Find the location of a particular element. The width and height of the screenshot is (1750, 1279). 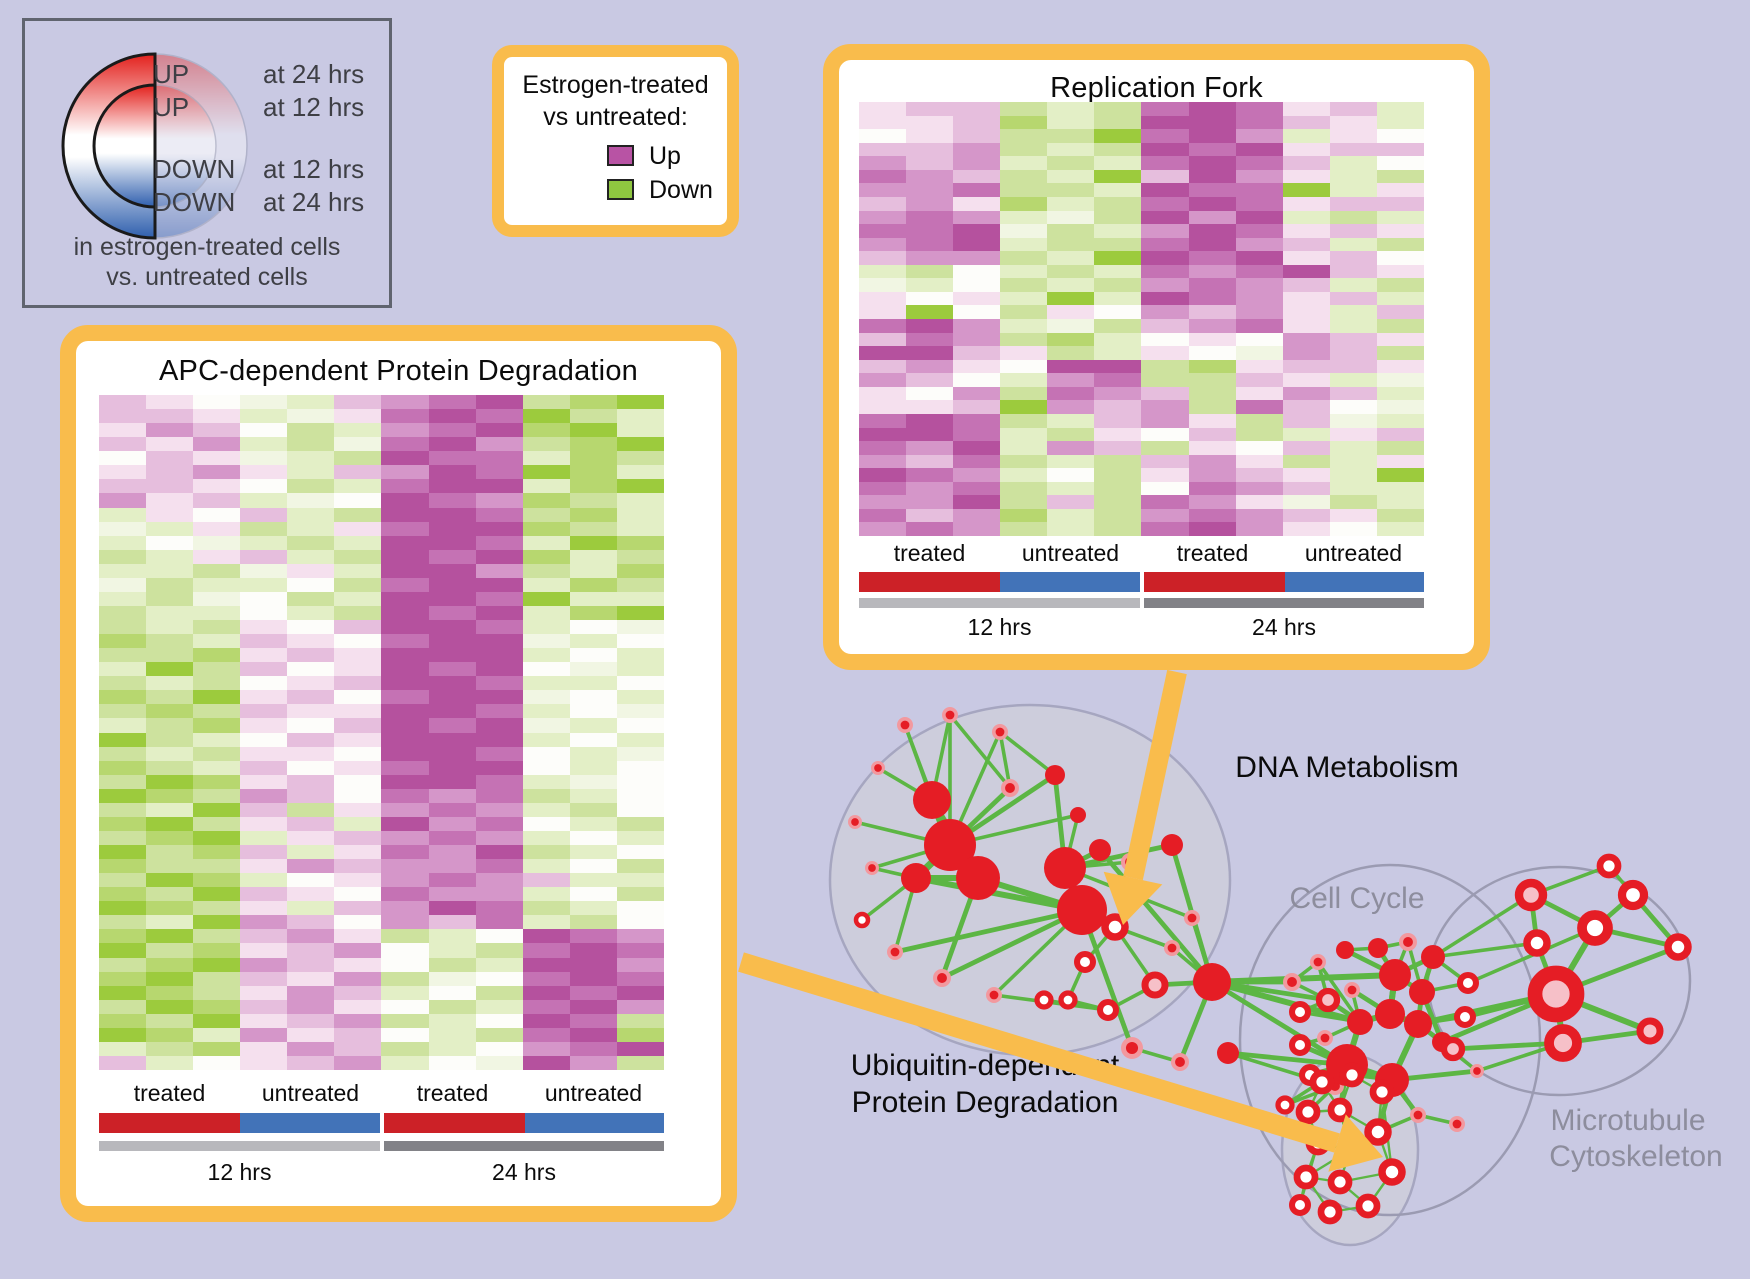

estrogen-legend-title-line1: Estrogen-treated is located at coordinates (615, 85).